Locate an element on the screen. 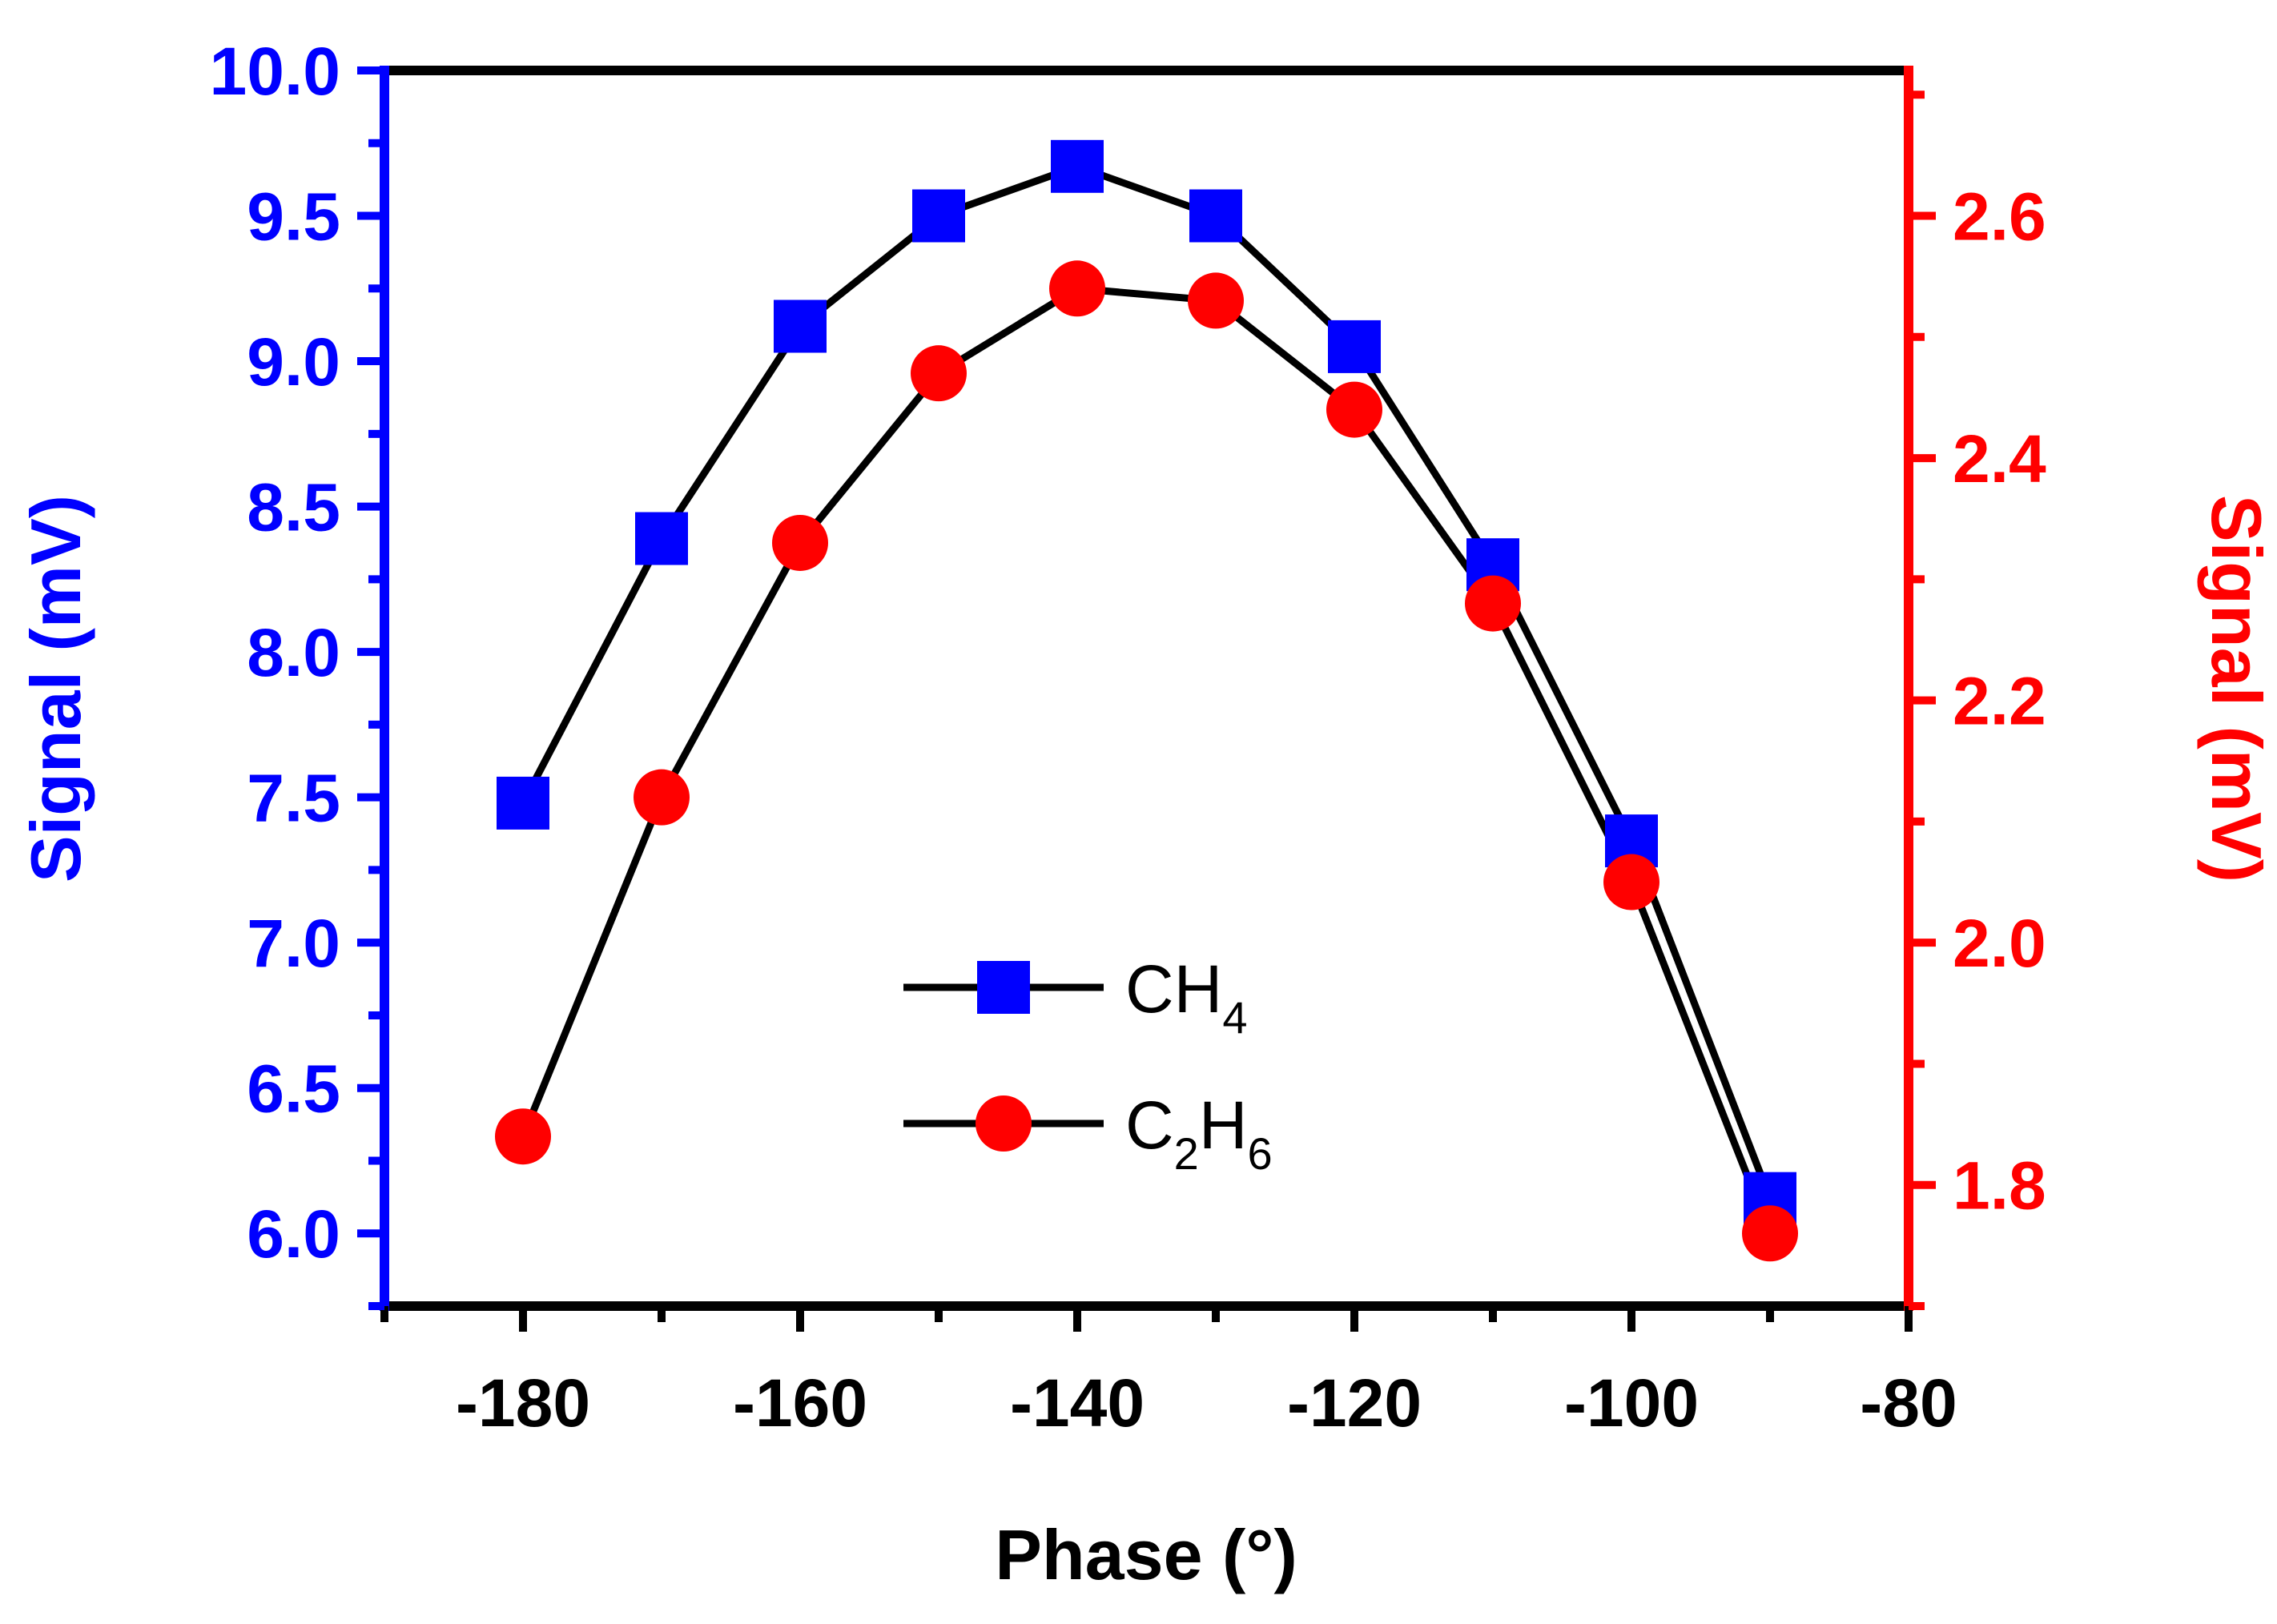 The width and height of the screenshot is (2277, 1624). x-tick-label: -180 is located at coordinates (523, 1403).